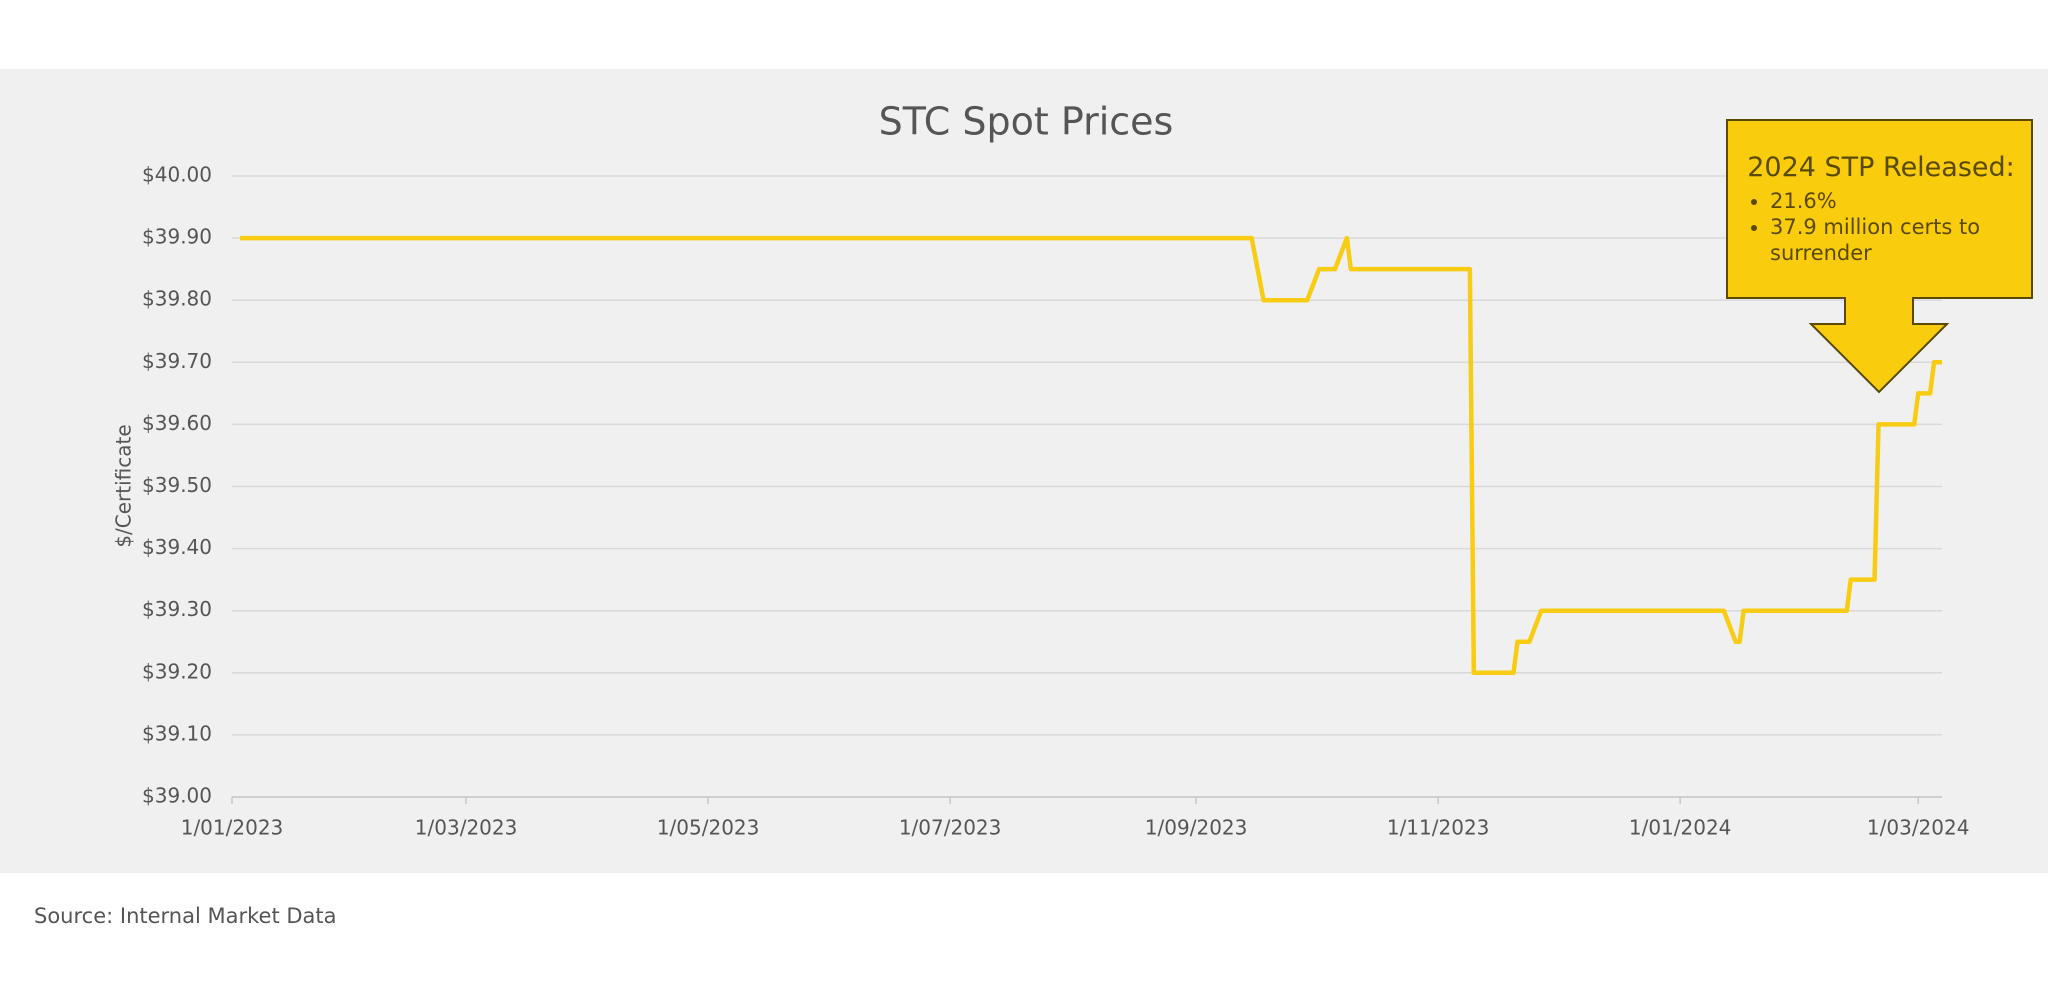  Describe the element at coordinates (1900, 240) in the screenshot. I see `annotation-bullet: 37.9 million certs to surrender` at that location.